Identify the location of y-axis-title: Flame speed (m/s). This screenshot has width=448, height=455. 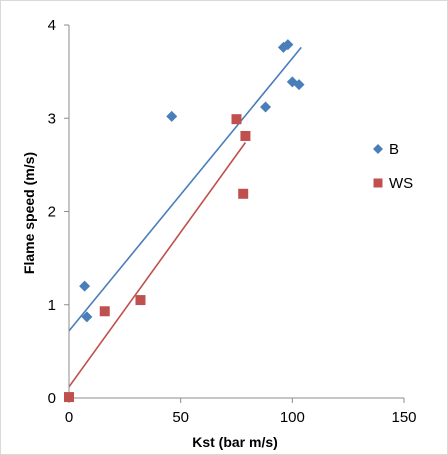
(29, 213).